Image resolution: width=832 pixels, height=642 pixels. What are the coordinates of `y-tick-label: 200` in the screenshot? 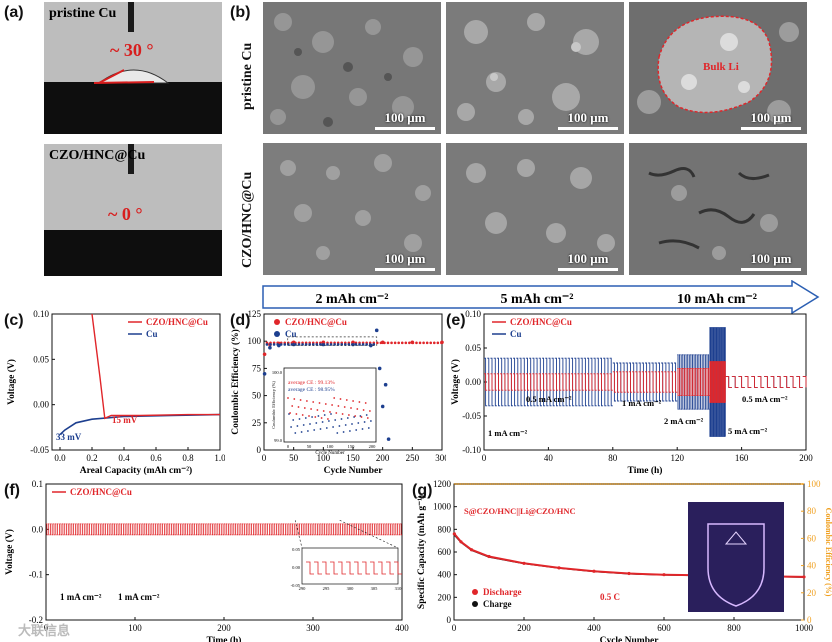 It's located at (445, 597).